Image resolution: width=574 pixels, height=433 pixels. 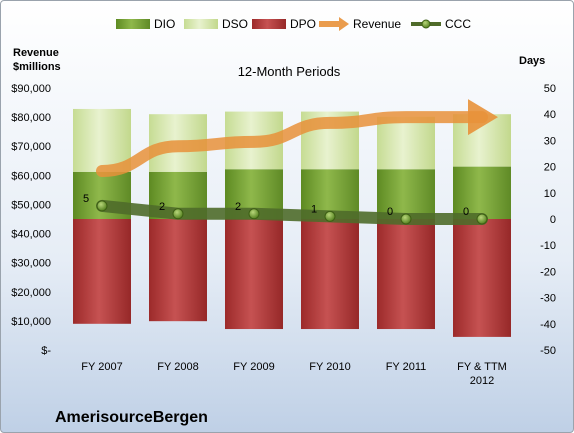 I want to click on legend-label-dio: DIO, so click(x=164, y=24).